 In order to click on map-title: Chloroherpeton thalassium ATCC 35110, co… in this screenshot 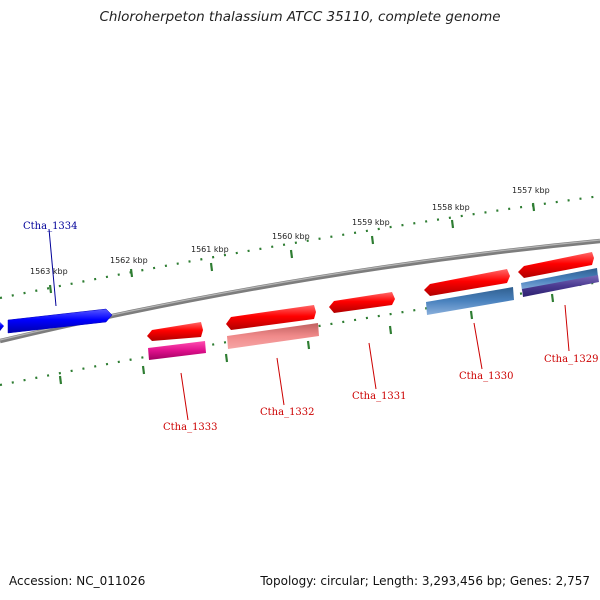, I will do `click(300, 17)`.